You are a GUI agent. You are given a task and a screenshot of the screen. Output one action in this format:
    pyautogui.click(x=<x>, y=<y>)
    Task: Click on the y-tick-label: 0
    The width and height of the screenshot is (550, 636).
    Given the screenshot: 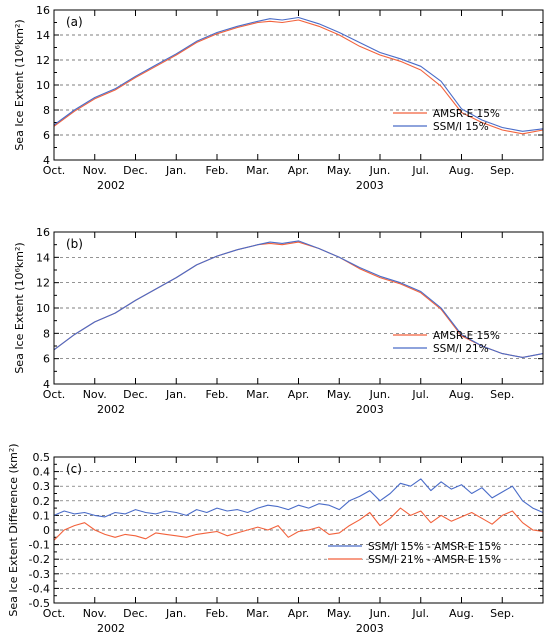 What is the action you would take?
    pyautogui.click(x=46, y=530)
    